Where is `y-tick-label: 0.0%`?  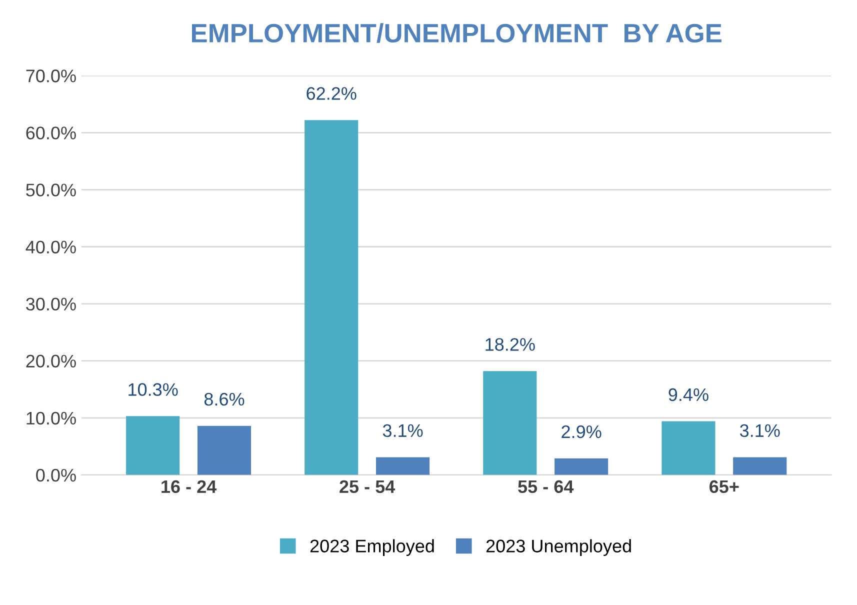
y-tick-label: 0.0% is located at coordinates (56, 475).